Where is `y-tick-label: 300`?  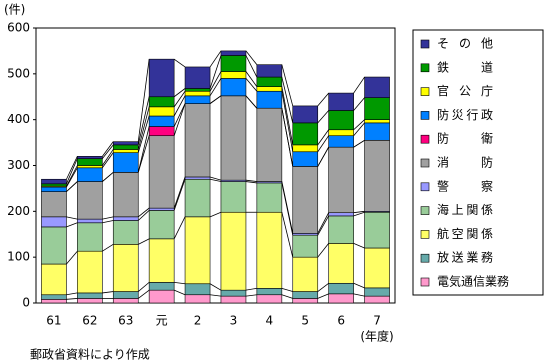
y-tick-label: 300 is located at coordinates (18, 165).